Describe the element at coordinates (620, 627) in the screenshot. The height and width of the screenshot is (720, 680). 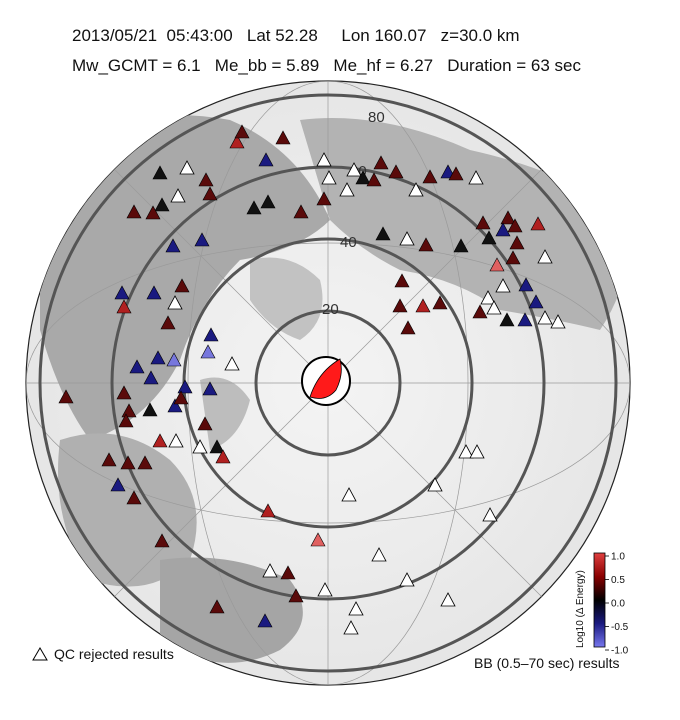
I see `colorbar-tick-label: -0.5` at that location.